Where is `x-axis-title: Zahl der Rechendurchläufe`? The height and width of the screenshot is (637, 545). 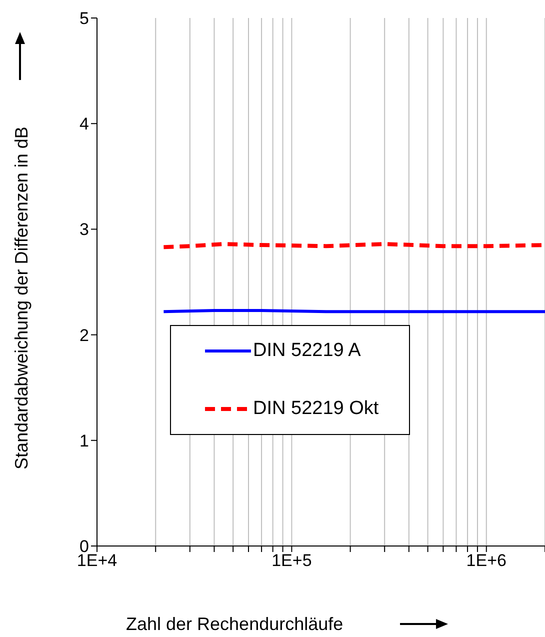 x-axis-title: Zahl der Rechendurchläufe is located at coordinates (235, 624).